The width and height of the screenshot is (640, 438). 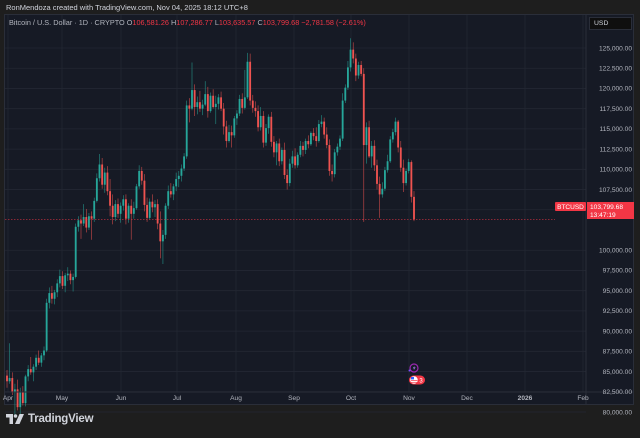 What do you see at coordinates (61, 419) in the screenshot?
I see `tradingview-brand: TradingView` at bounding box center [61, 419].